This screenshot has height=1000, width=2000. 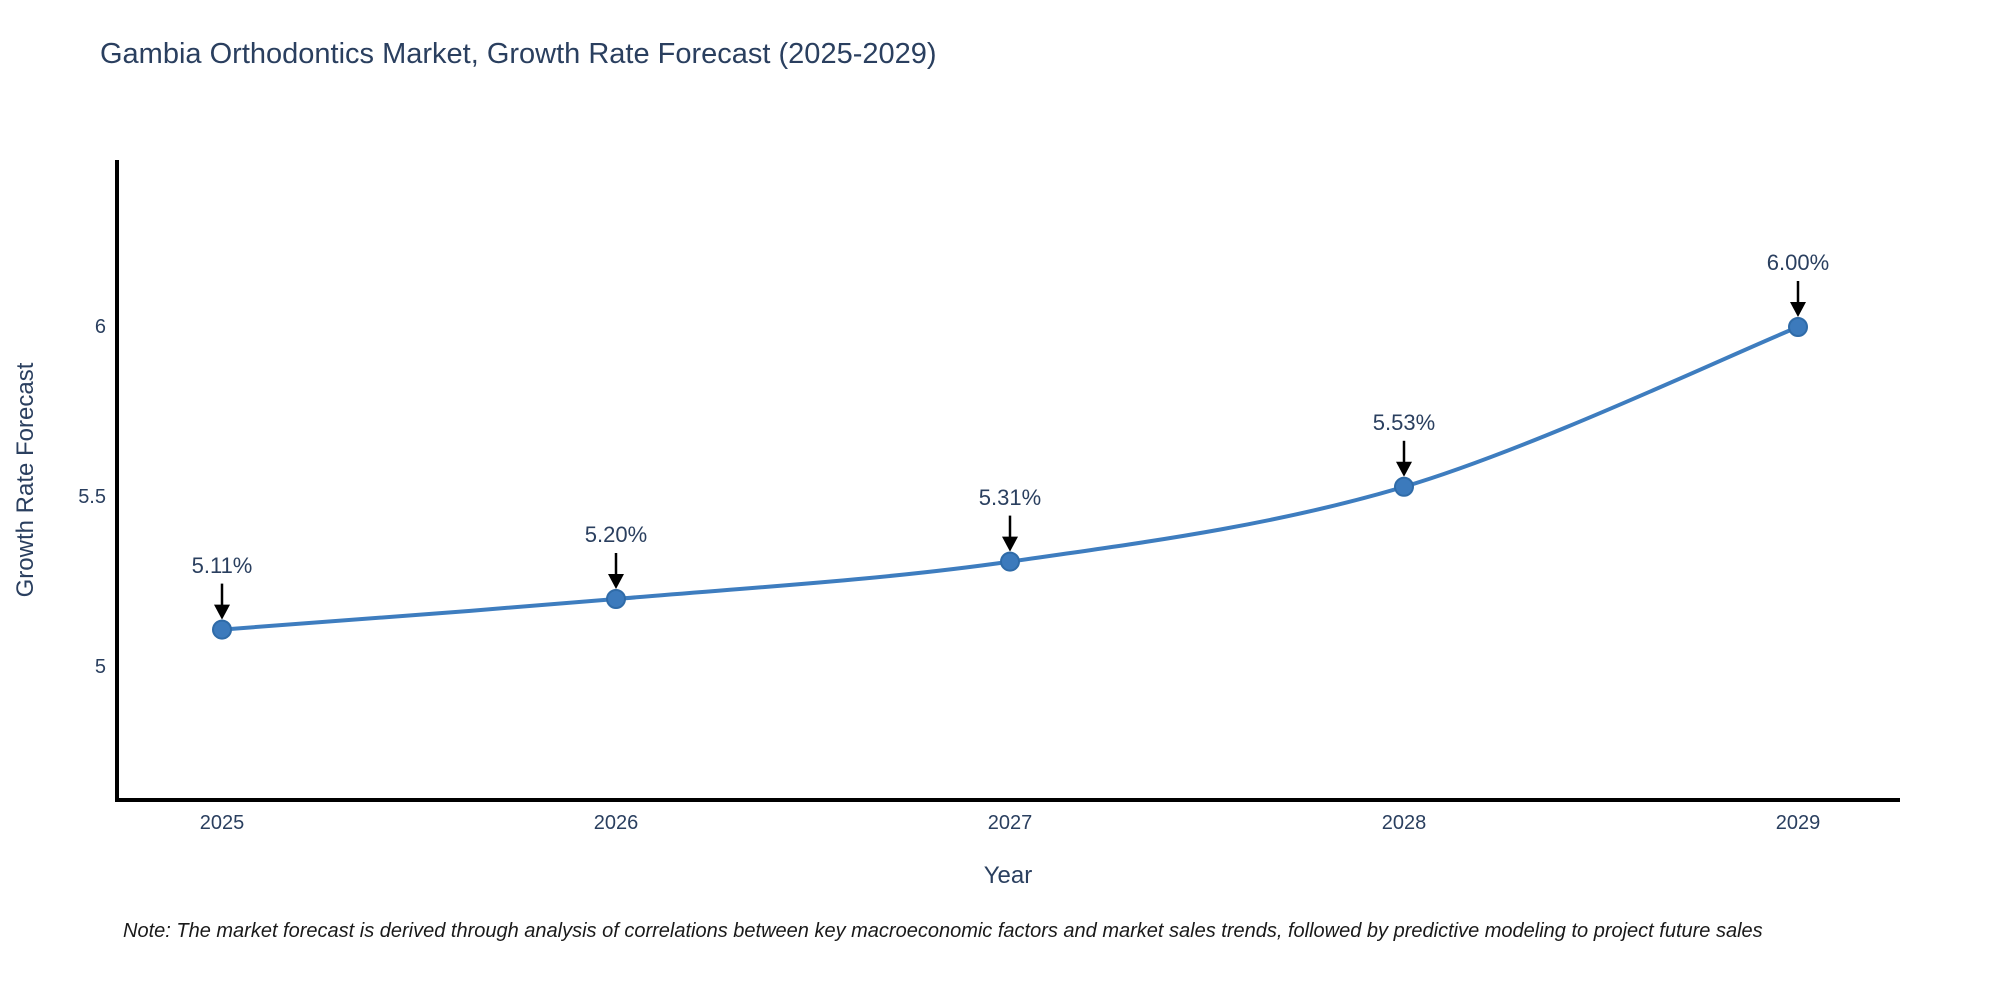 I want to click on x-tick-label: 2027, so click(x=1010, y=823).